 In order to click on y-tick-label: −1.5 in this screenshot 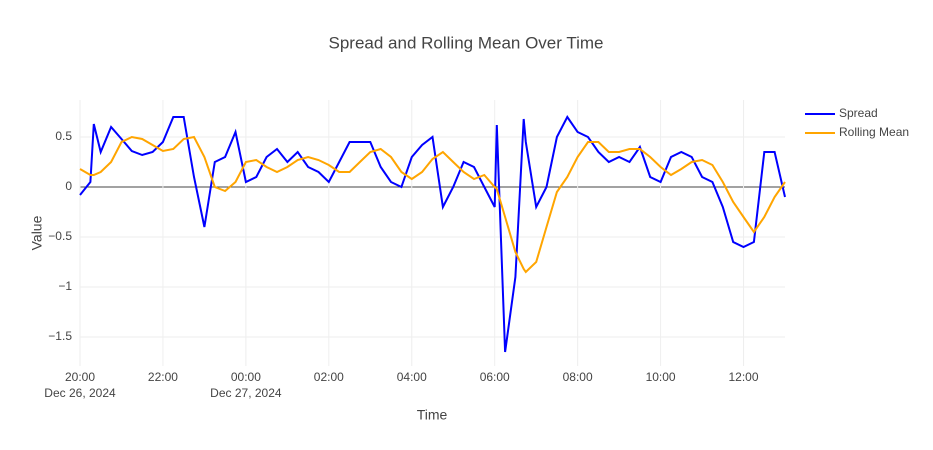, I will do `click(60, 336)`.